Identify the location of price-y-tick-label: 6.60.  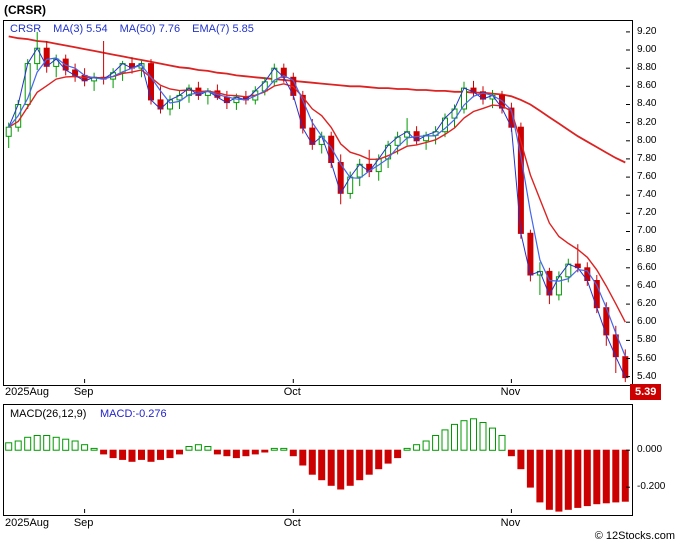
(647, 267).